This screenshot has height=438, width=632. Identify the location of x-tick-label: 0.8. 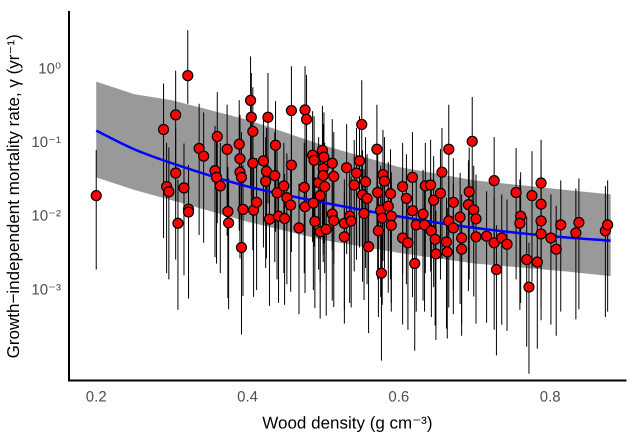
(550, 397).